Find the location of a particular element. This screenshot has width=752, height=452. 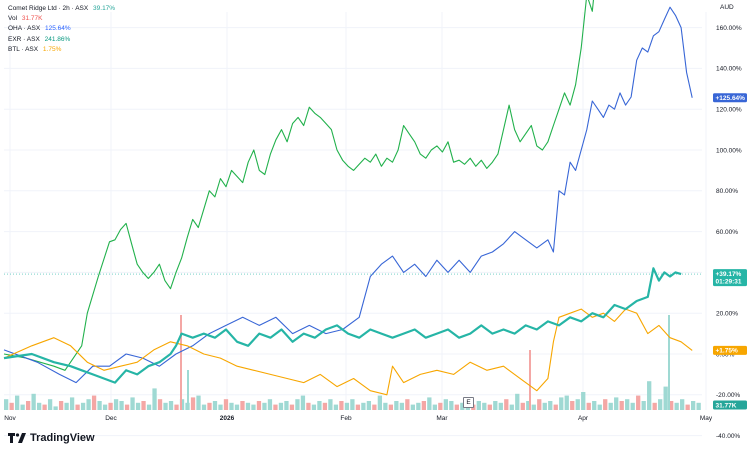

x-tick-label: Apr is located at coordinates (583, 418).